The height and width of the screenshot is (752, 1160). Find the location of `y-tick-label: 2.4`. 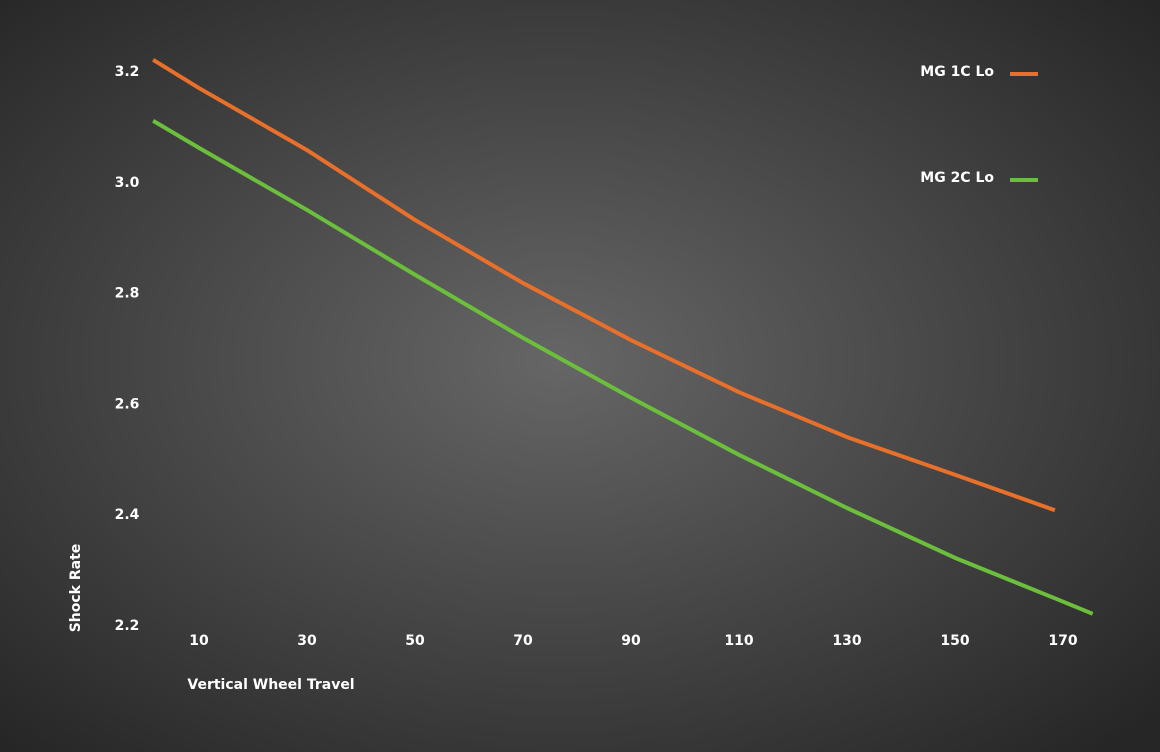

y-tick-label: 2.4 is located at coordinates (127, 515).